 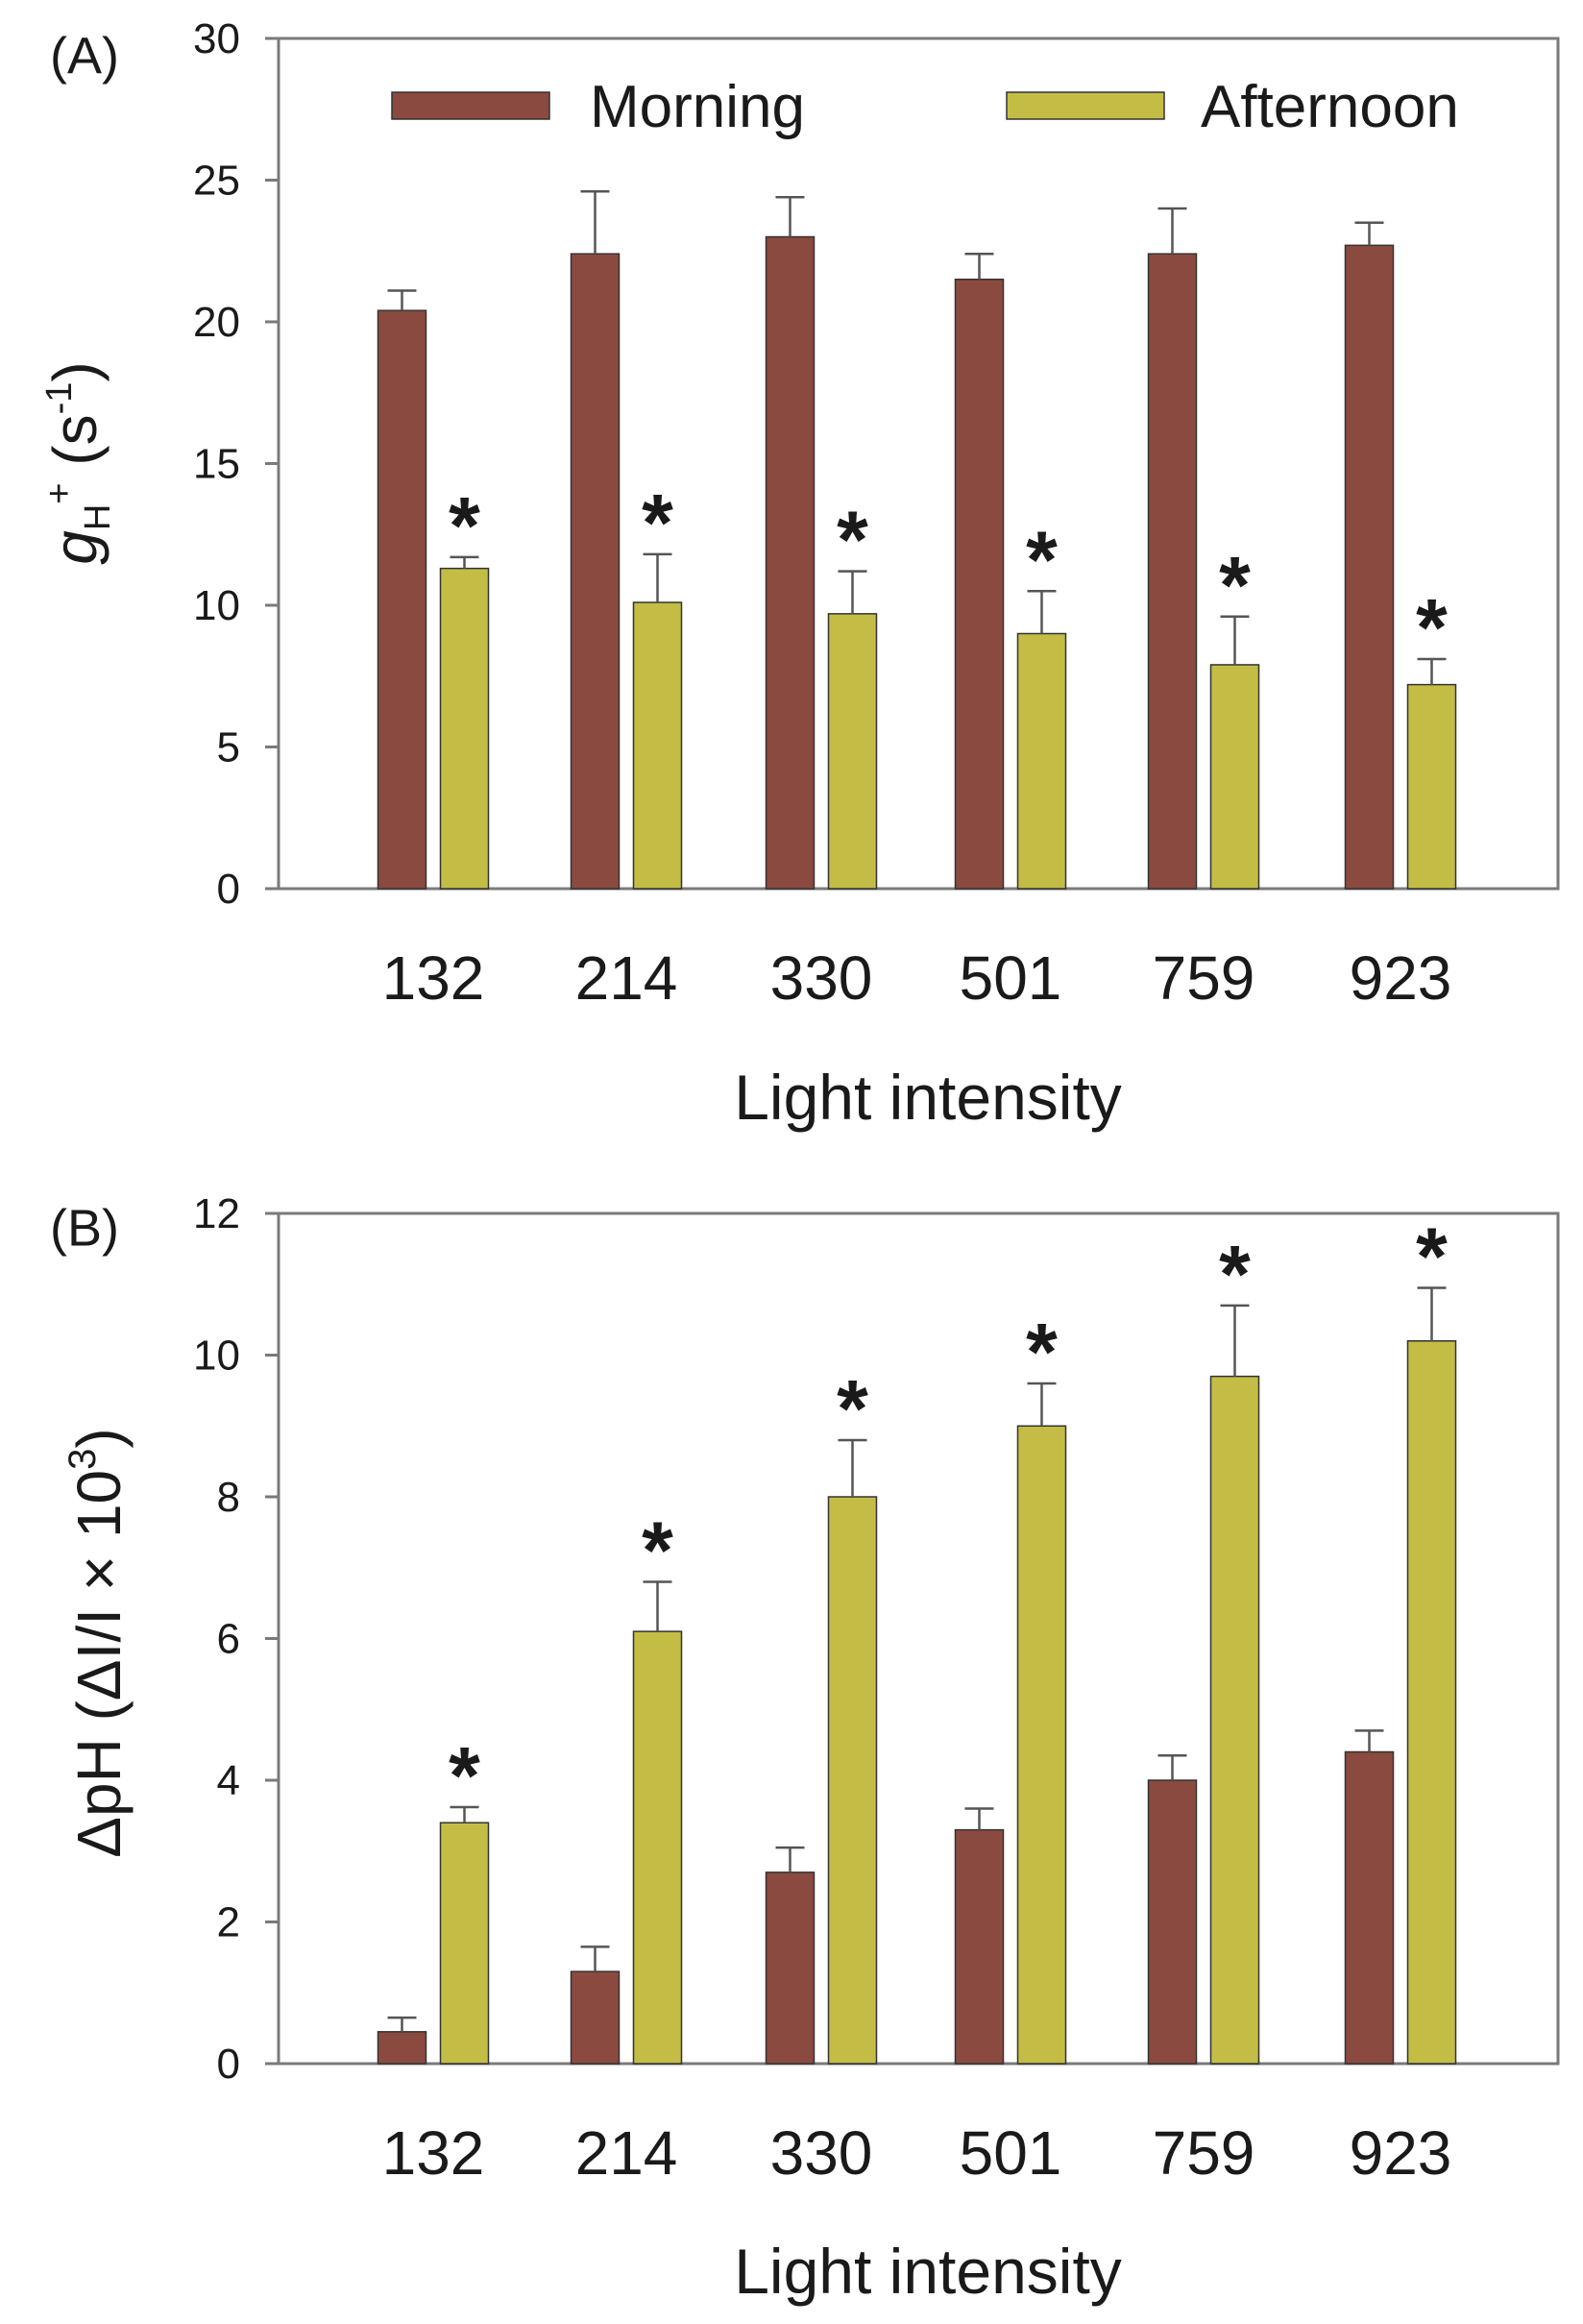 What do you see at coordinates (216, 38) in the screenshot?
I see `y-tick-label: 30` at bounding box center [216, 38].